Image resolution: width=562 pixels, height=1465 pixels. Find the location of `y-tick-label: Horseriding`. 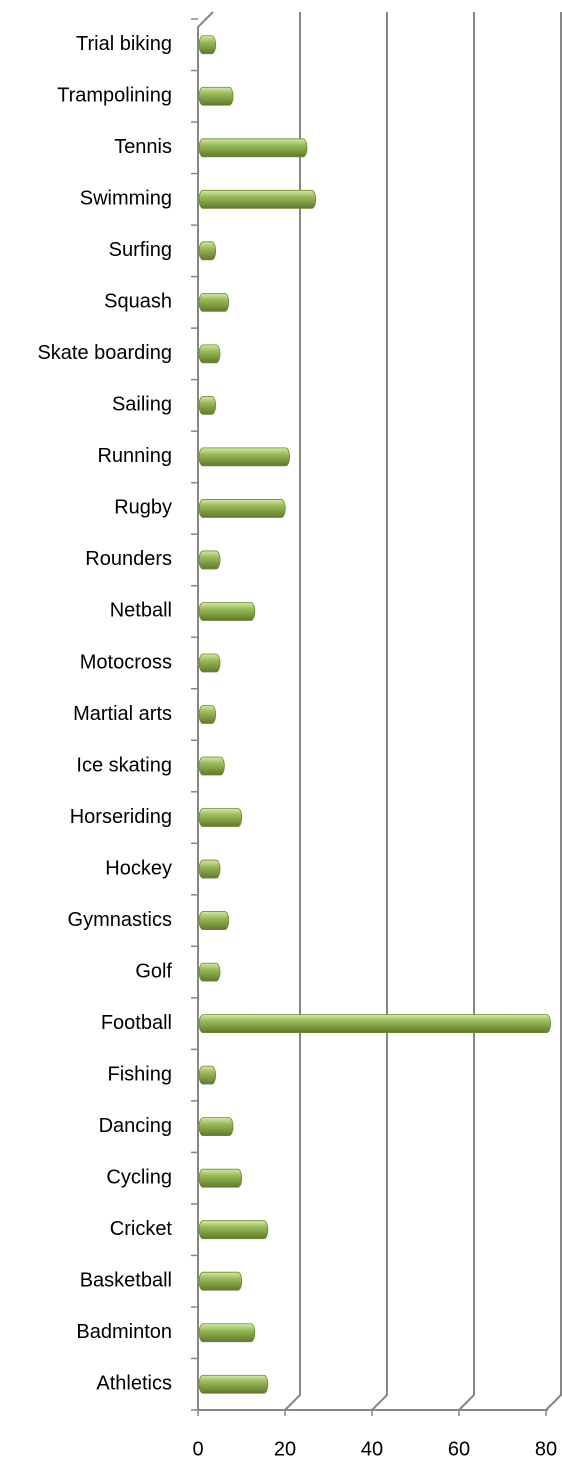

y-tick-label: Horseriding is located at coordinates (121, 817).